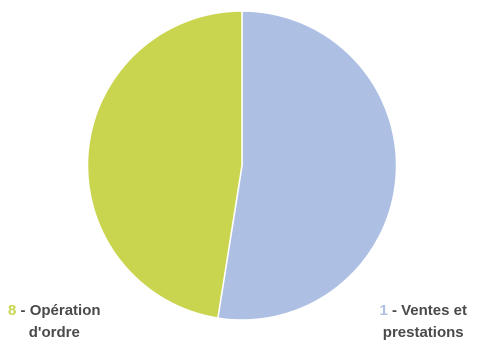  Describe the element at coordinates (12, 310) in the screenshot. I see `slice-number: 8` at that location.